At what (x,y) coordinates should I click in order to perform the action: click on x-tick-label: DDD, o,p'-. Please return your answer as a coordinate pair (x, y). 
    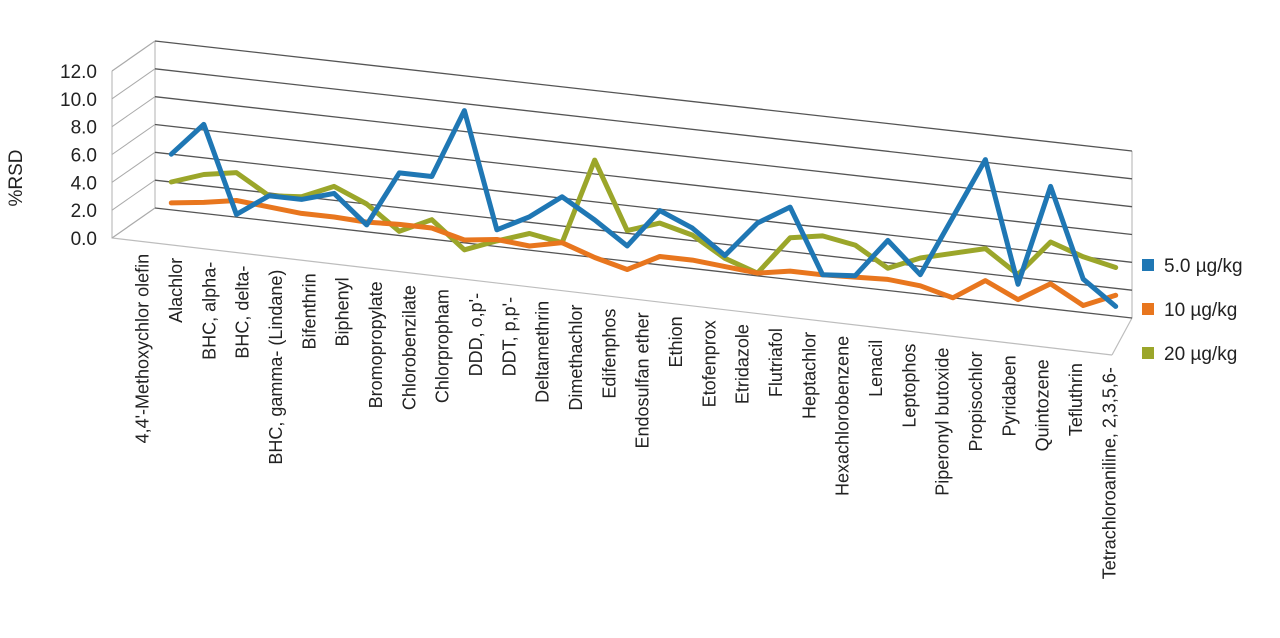
    Looking at the image, I should click on (476, 334).